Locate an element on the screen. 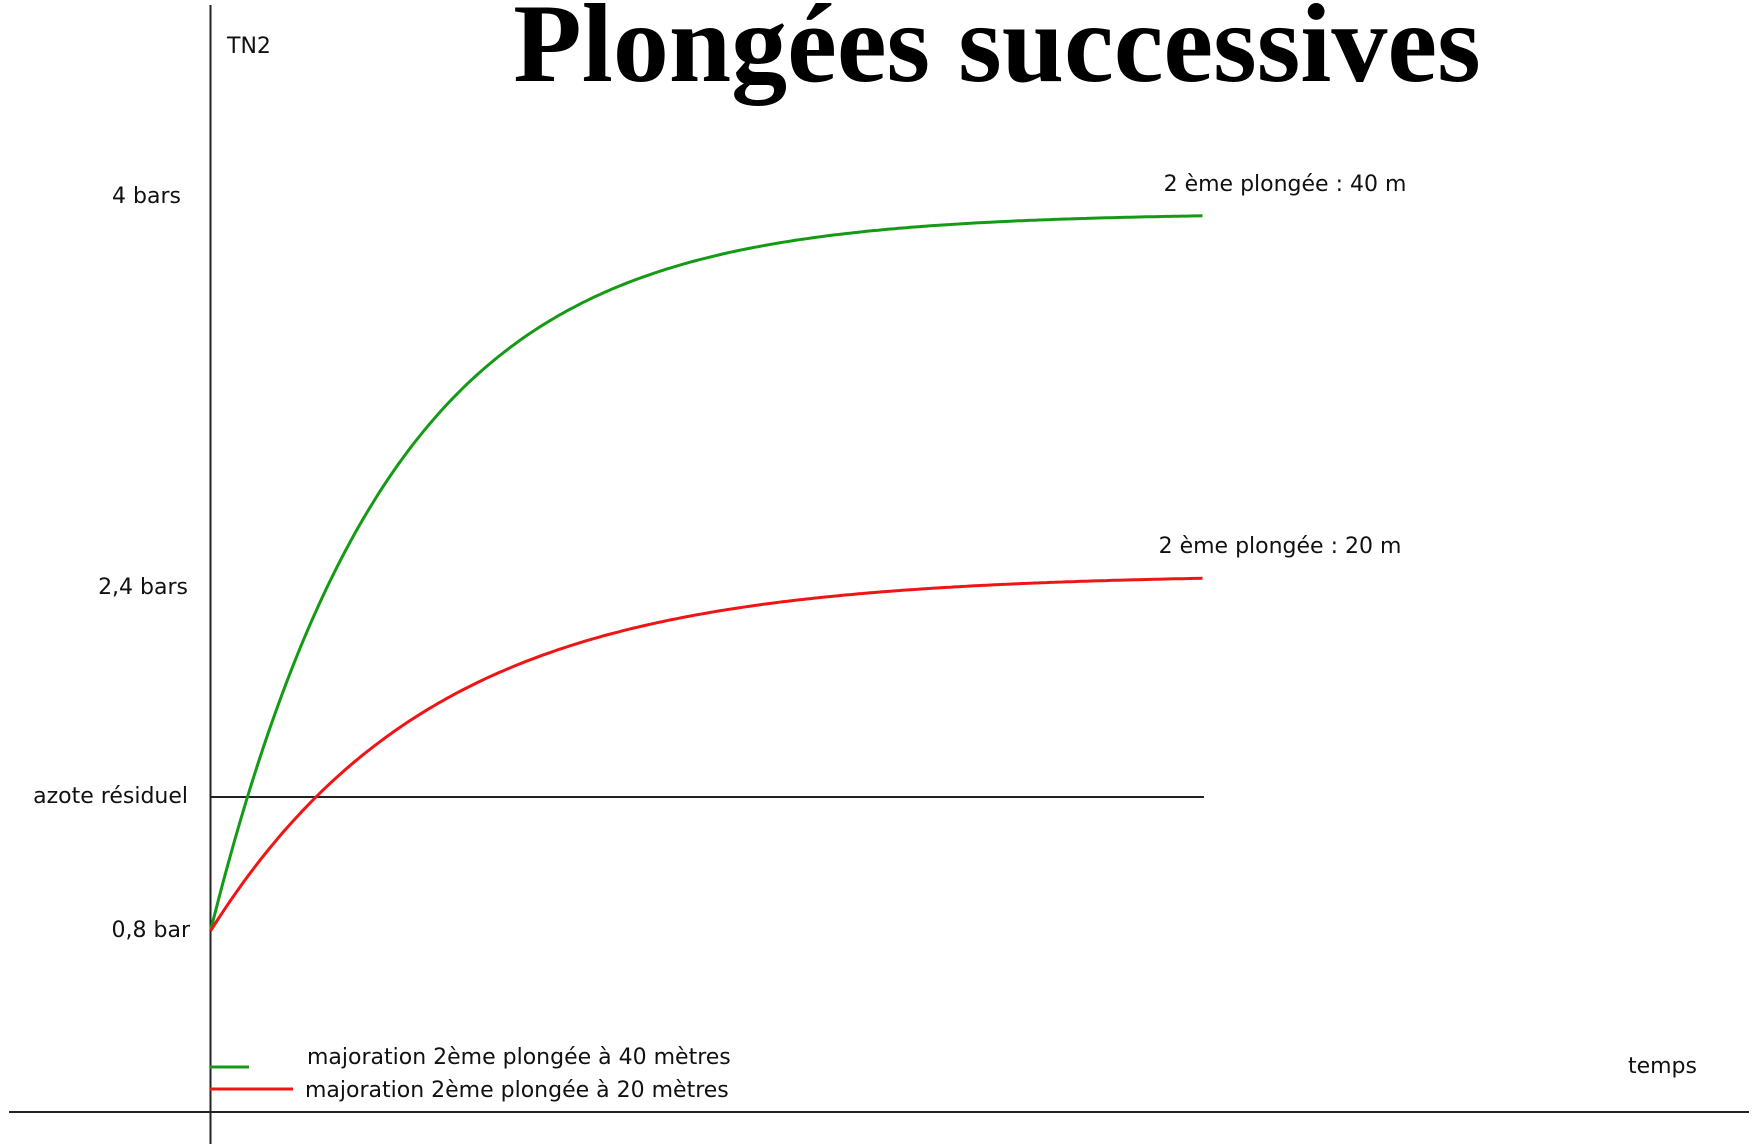 This screenshot has width=1756, height=1144. x-axis-label: temps is located at coordinates (1662, 1066).